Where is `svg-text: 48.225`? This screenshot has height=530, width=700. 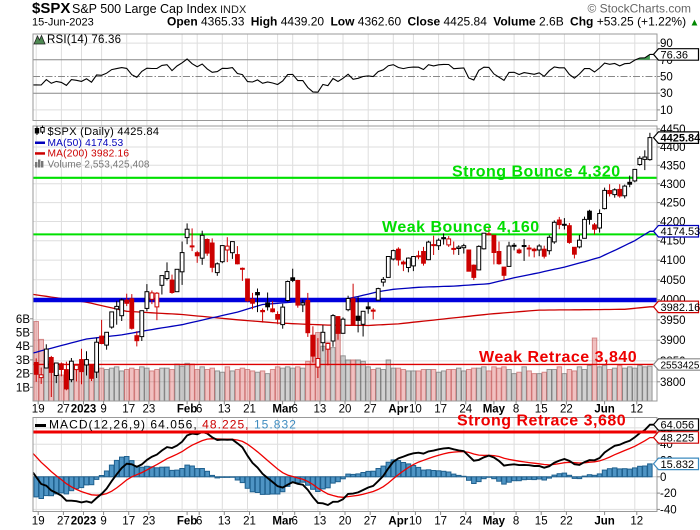 svg-text: 48.225 is located at coordinates (678, 439).